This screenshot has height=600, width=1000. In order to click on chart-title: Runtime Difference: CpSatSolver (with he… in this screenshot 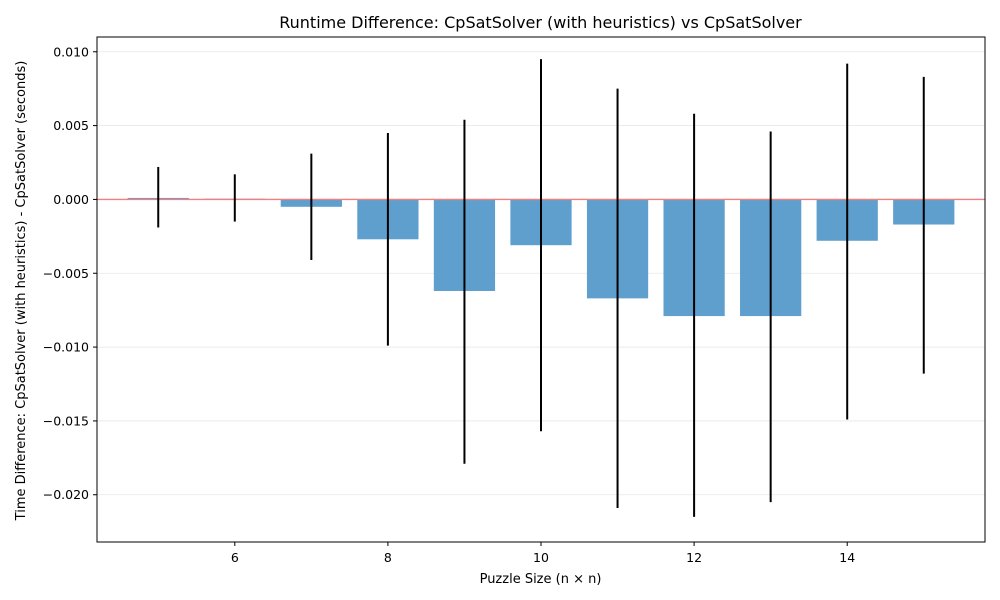, I will do `click(540, 22)`.